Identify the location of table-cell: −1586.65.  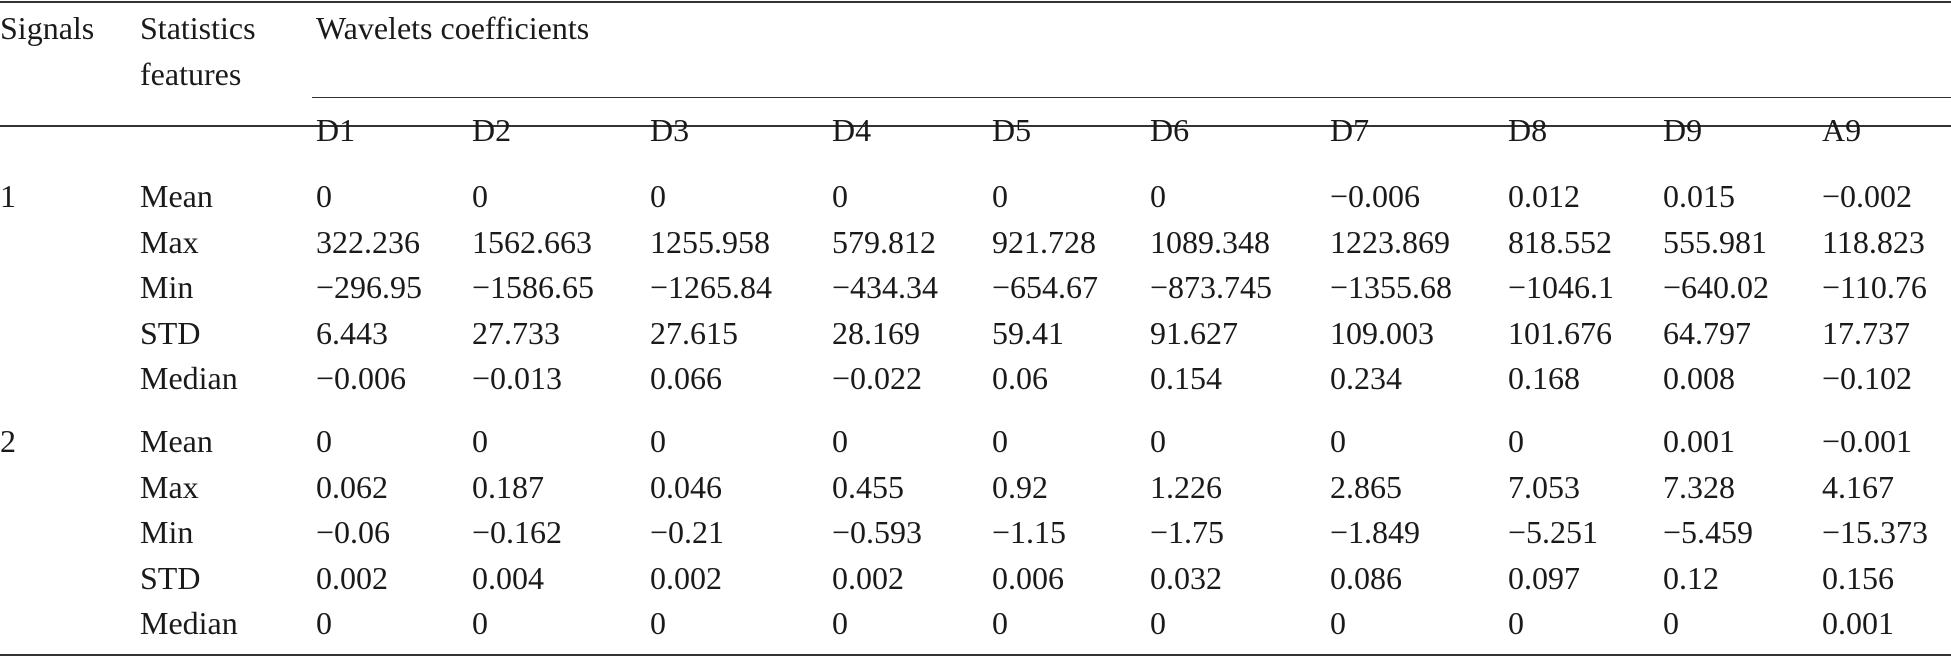
(533, 287).